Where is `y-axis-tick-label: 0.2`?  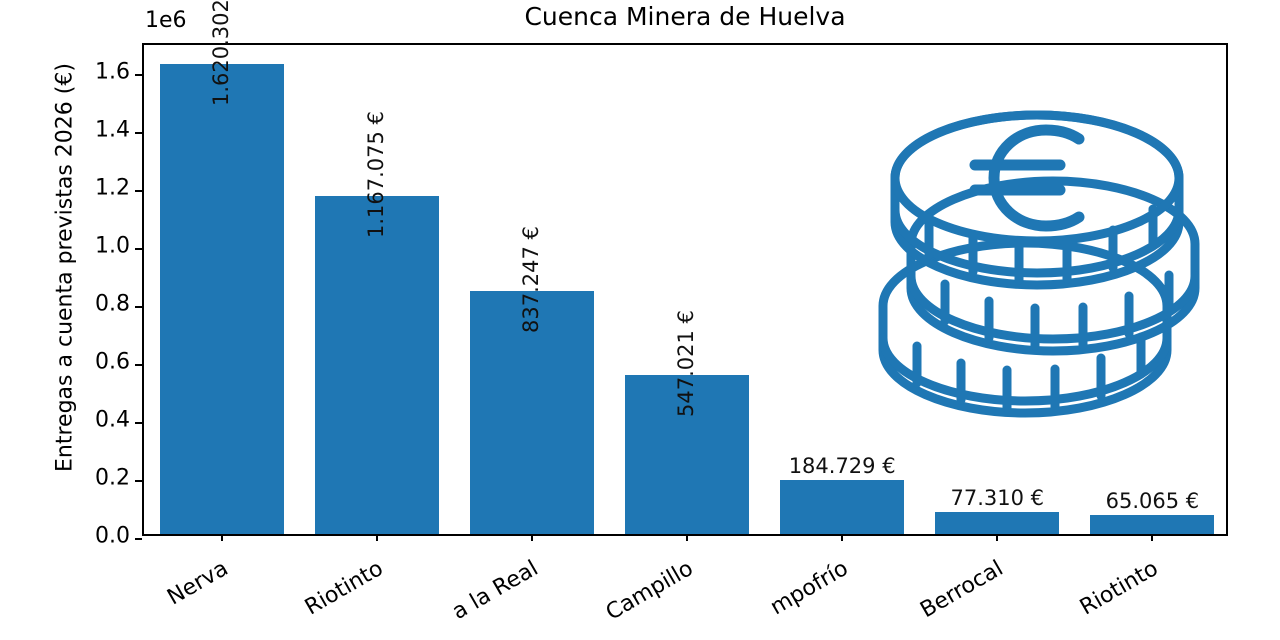
y-axis-tick-label: 0.2 is located at coordinates (112, 478).